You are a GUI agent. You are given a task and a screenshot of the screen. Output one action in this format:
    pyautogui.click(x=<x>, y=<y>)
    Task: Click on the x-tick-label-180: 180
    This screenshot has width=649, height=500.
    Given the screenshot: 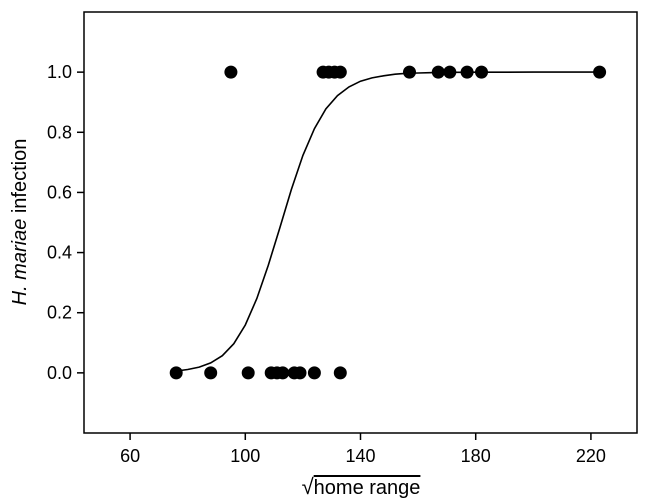 What is the action you would take?
    pyautogui.click(x=476, y=456)
    